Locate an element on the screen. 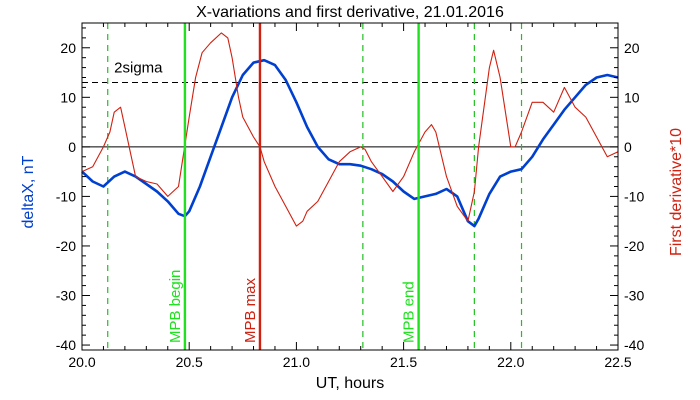 This screenshot has width=700, height=400. marker-label-2: MPB end is located at coordinates (409, 312).